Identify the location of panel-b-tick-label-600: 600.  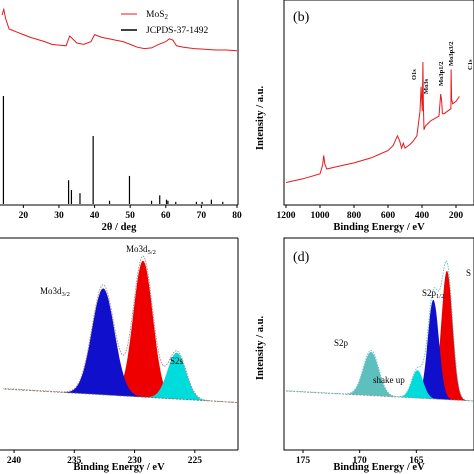
(388, 216).